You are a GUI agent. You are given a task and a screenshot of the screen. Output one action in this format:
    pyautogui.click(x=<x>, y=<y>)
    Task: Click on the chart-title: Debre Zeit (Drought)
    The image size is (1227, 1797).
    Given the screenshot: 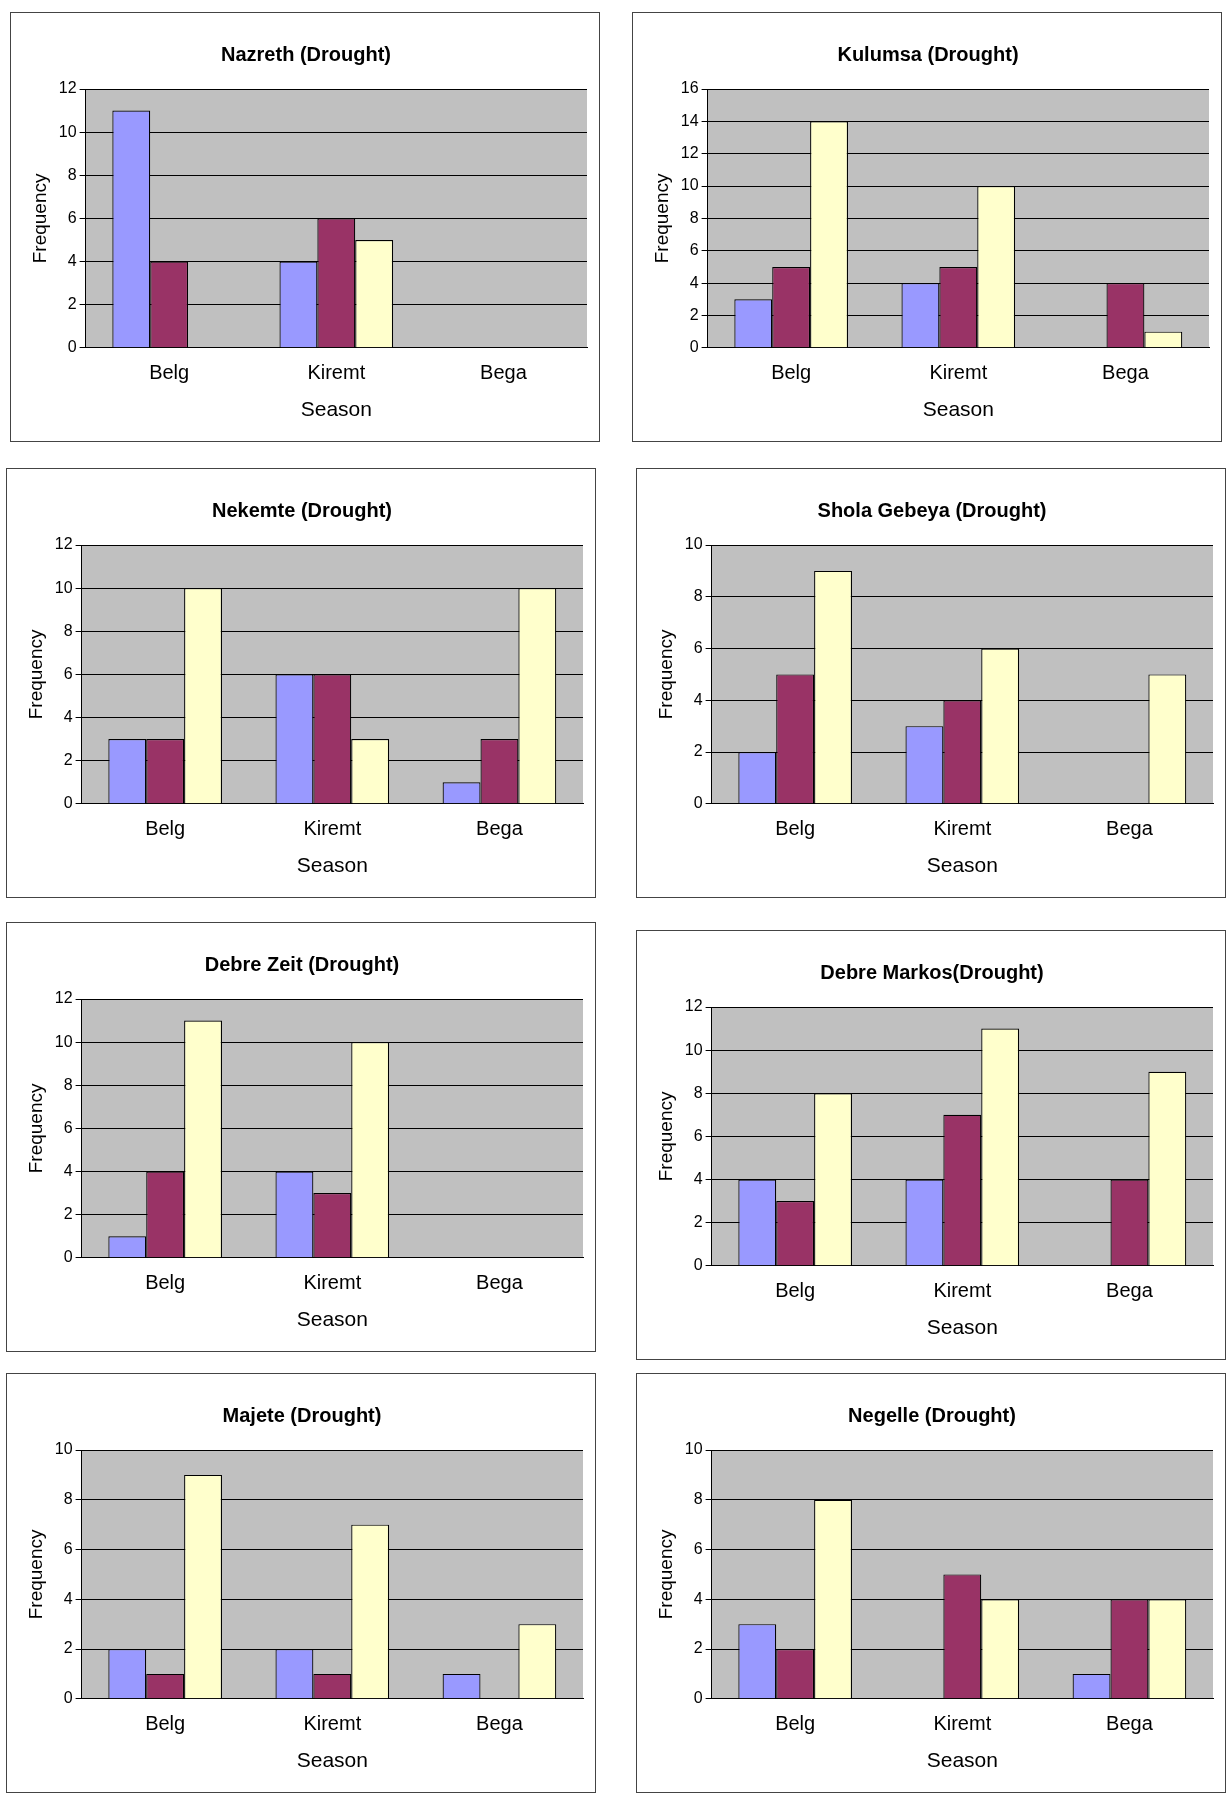 What is the action you would take?
    pyautogui.click(x=302, y=963)
    